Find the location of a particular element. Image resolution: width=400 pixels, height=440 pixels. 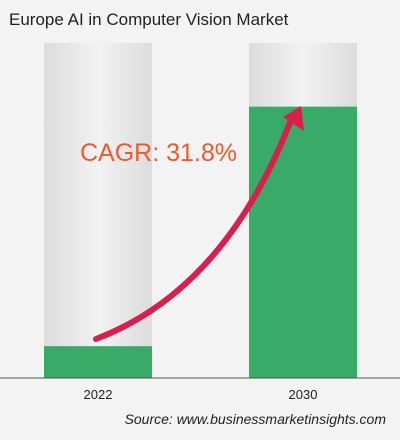

x-tick-label-2022: 2022 is located at coordinates (98, 394).